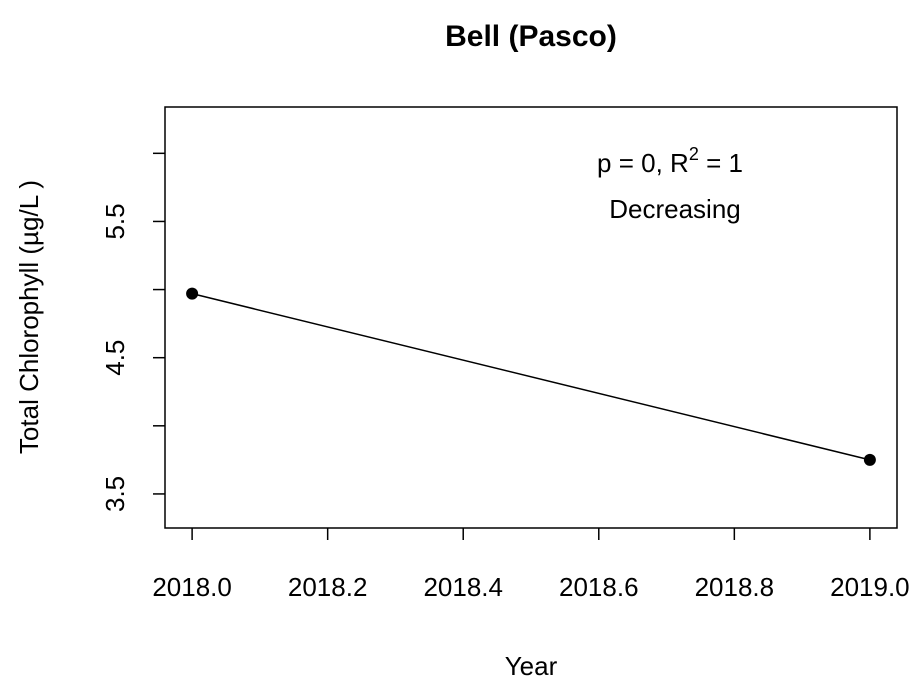 This screenshot has width=924, height=682. What do you see at coordinates (675, 209) in the screenshot?
I see `annotation: Decreasing` at bounding box center [675, 209].